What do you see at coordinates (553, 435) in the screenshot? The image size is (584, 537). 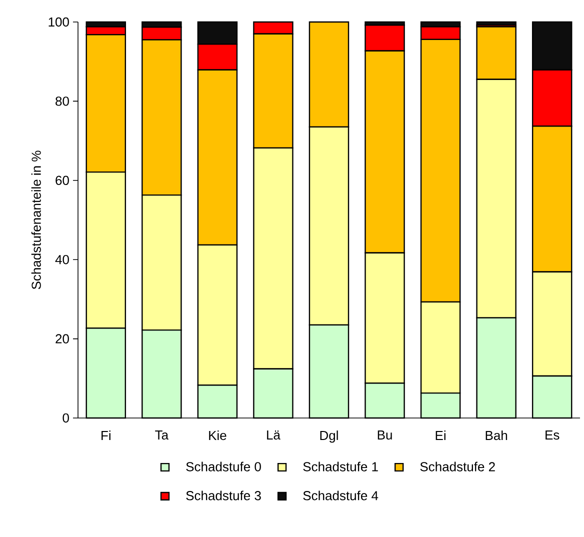 I see `x-tick-label: Es` at bounding box center [553, 435].